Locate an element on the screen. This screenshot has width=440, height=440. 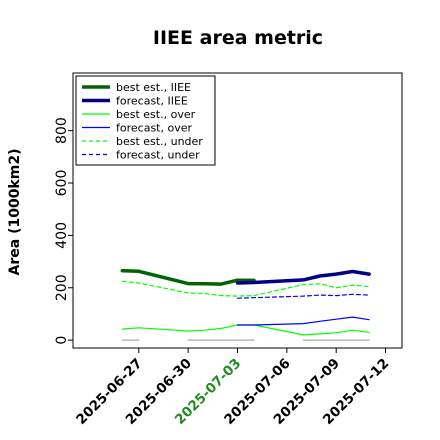
legend-label: forecast, IIEE is located at coordinates (152, 101).